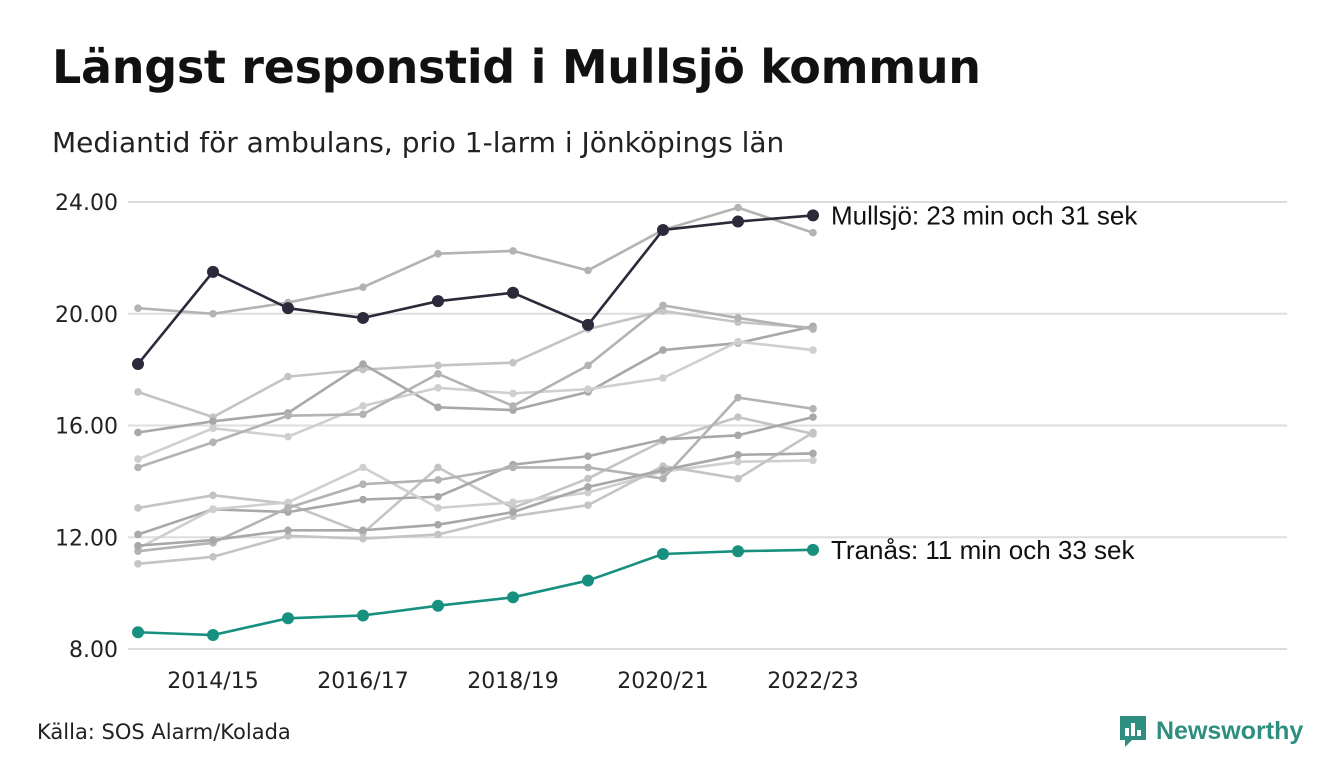 This screenshot has height=780, width=1340. I want to click on series-tranås: Tranås: 11 min och 33 sek, so click(633, 588).